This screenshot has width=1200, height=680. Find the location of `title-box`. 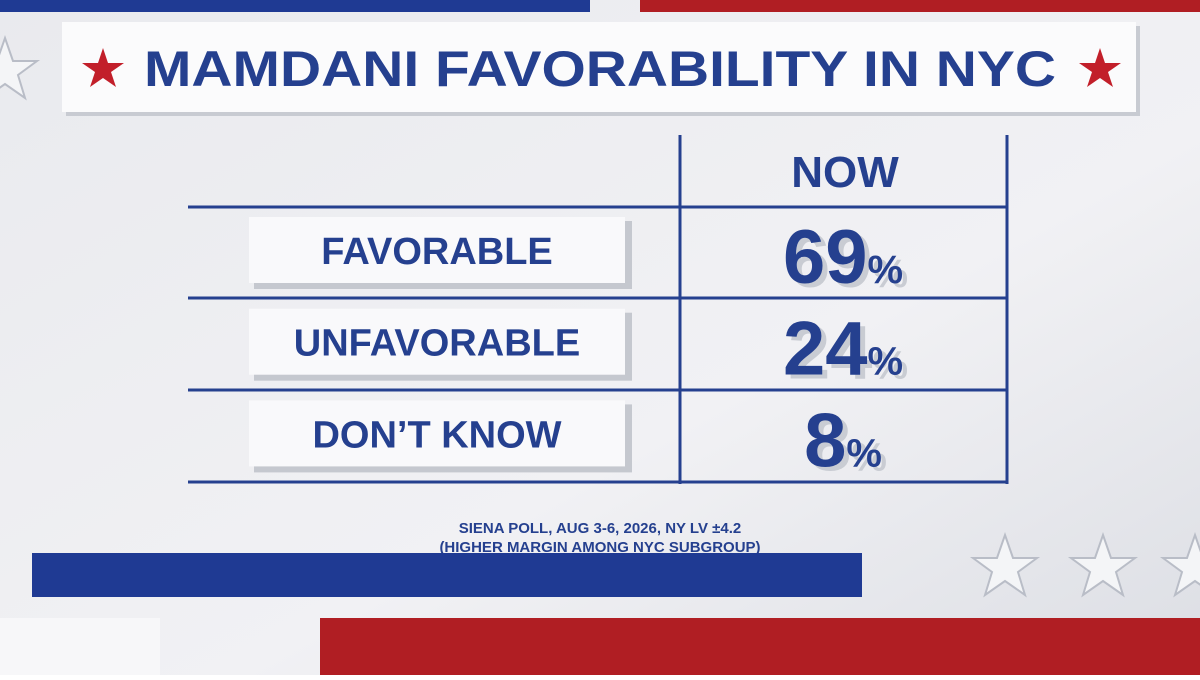

title-box is located at coordinates (599, 67).